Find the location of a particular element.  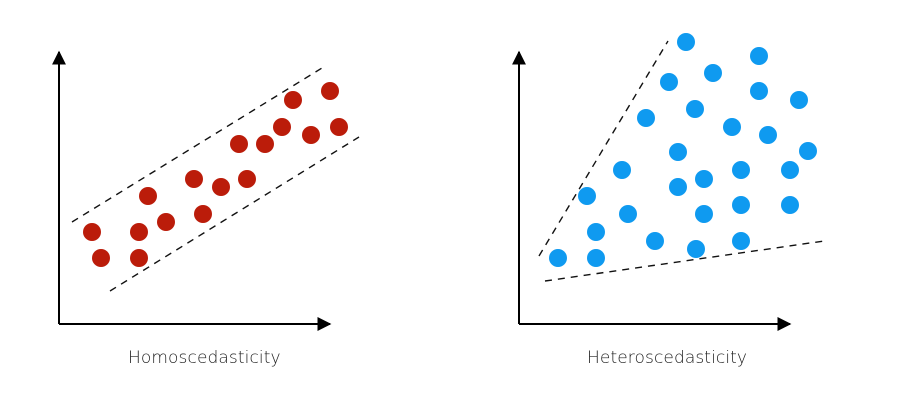

heteroscedasticity-caption: Heteroscedasticity is located at coordinates (667, 358).